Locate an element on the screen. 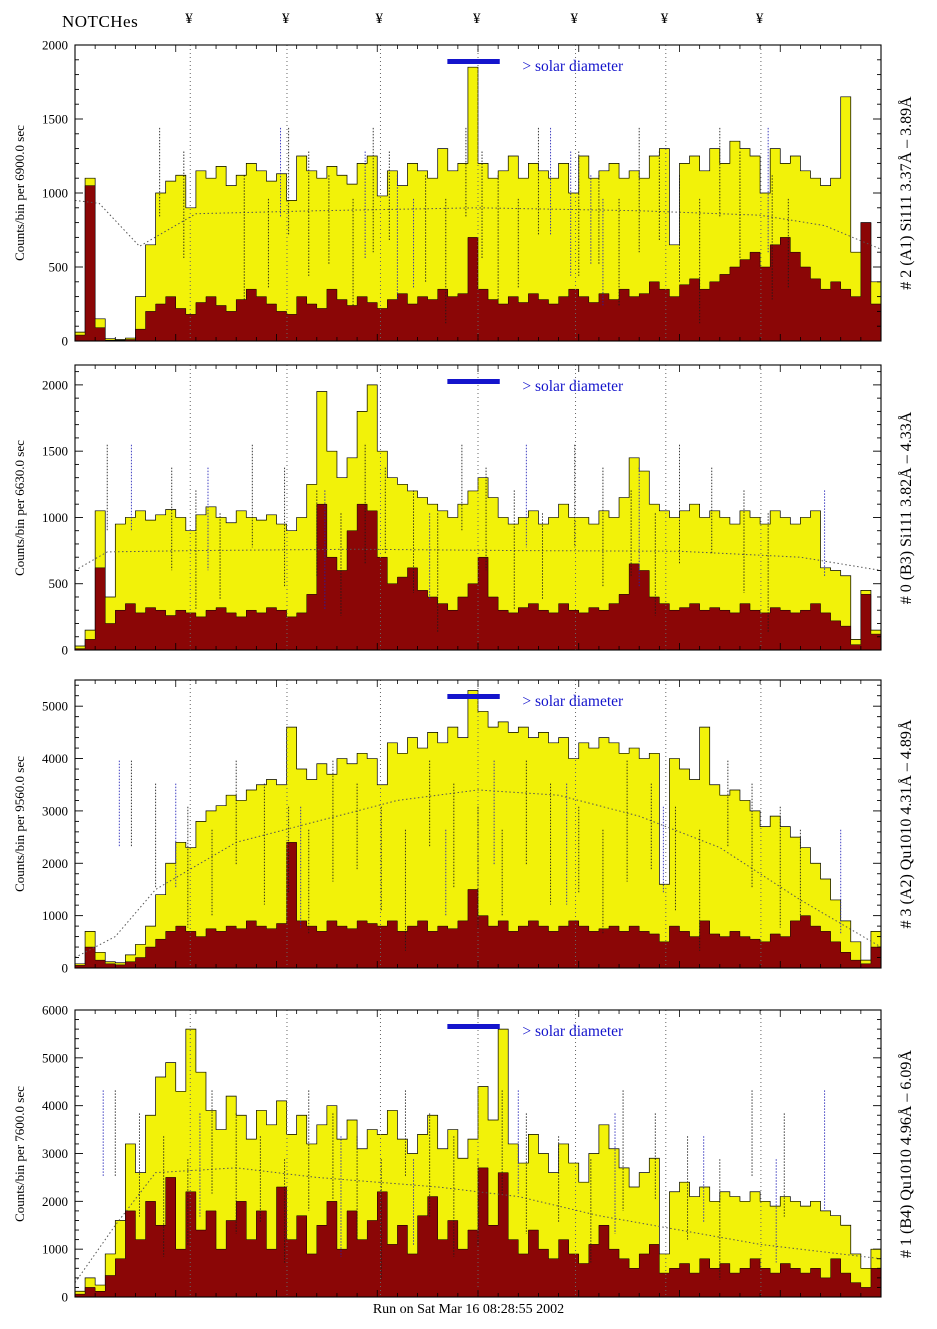 This screenshot has height=1329, width=937. run-timestamp: Run on Sat Mar 16 08:28:55 2002 is located at coordinates (468, 1309).